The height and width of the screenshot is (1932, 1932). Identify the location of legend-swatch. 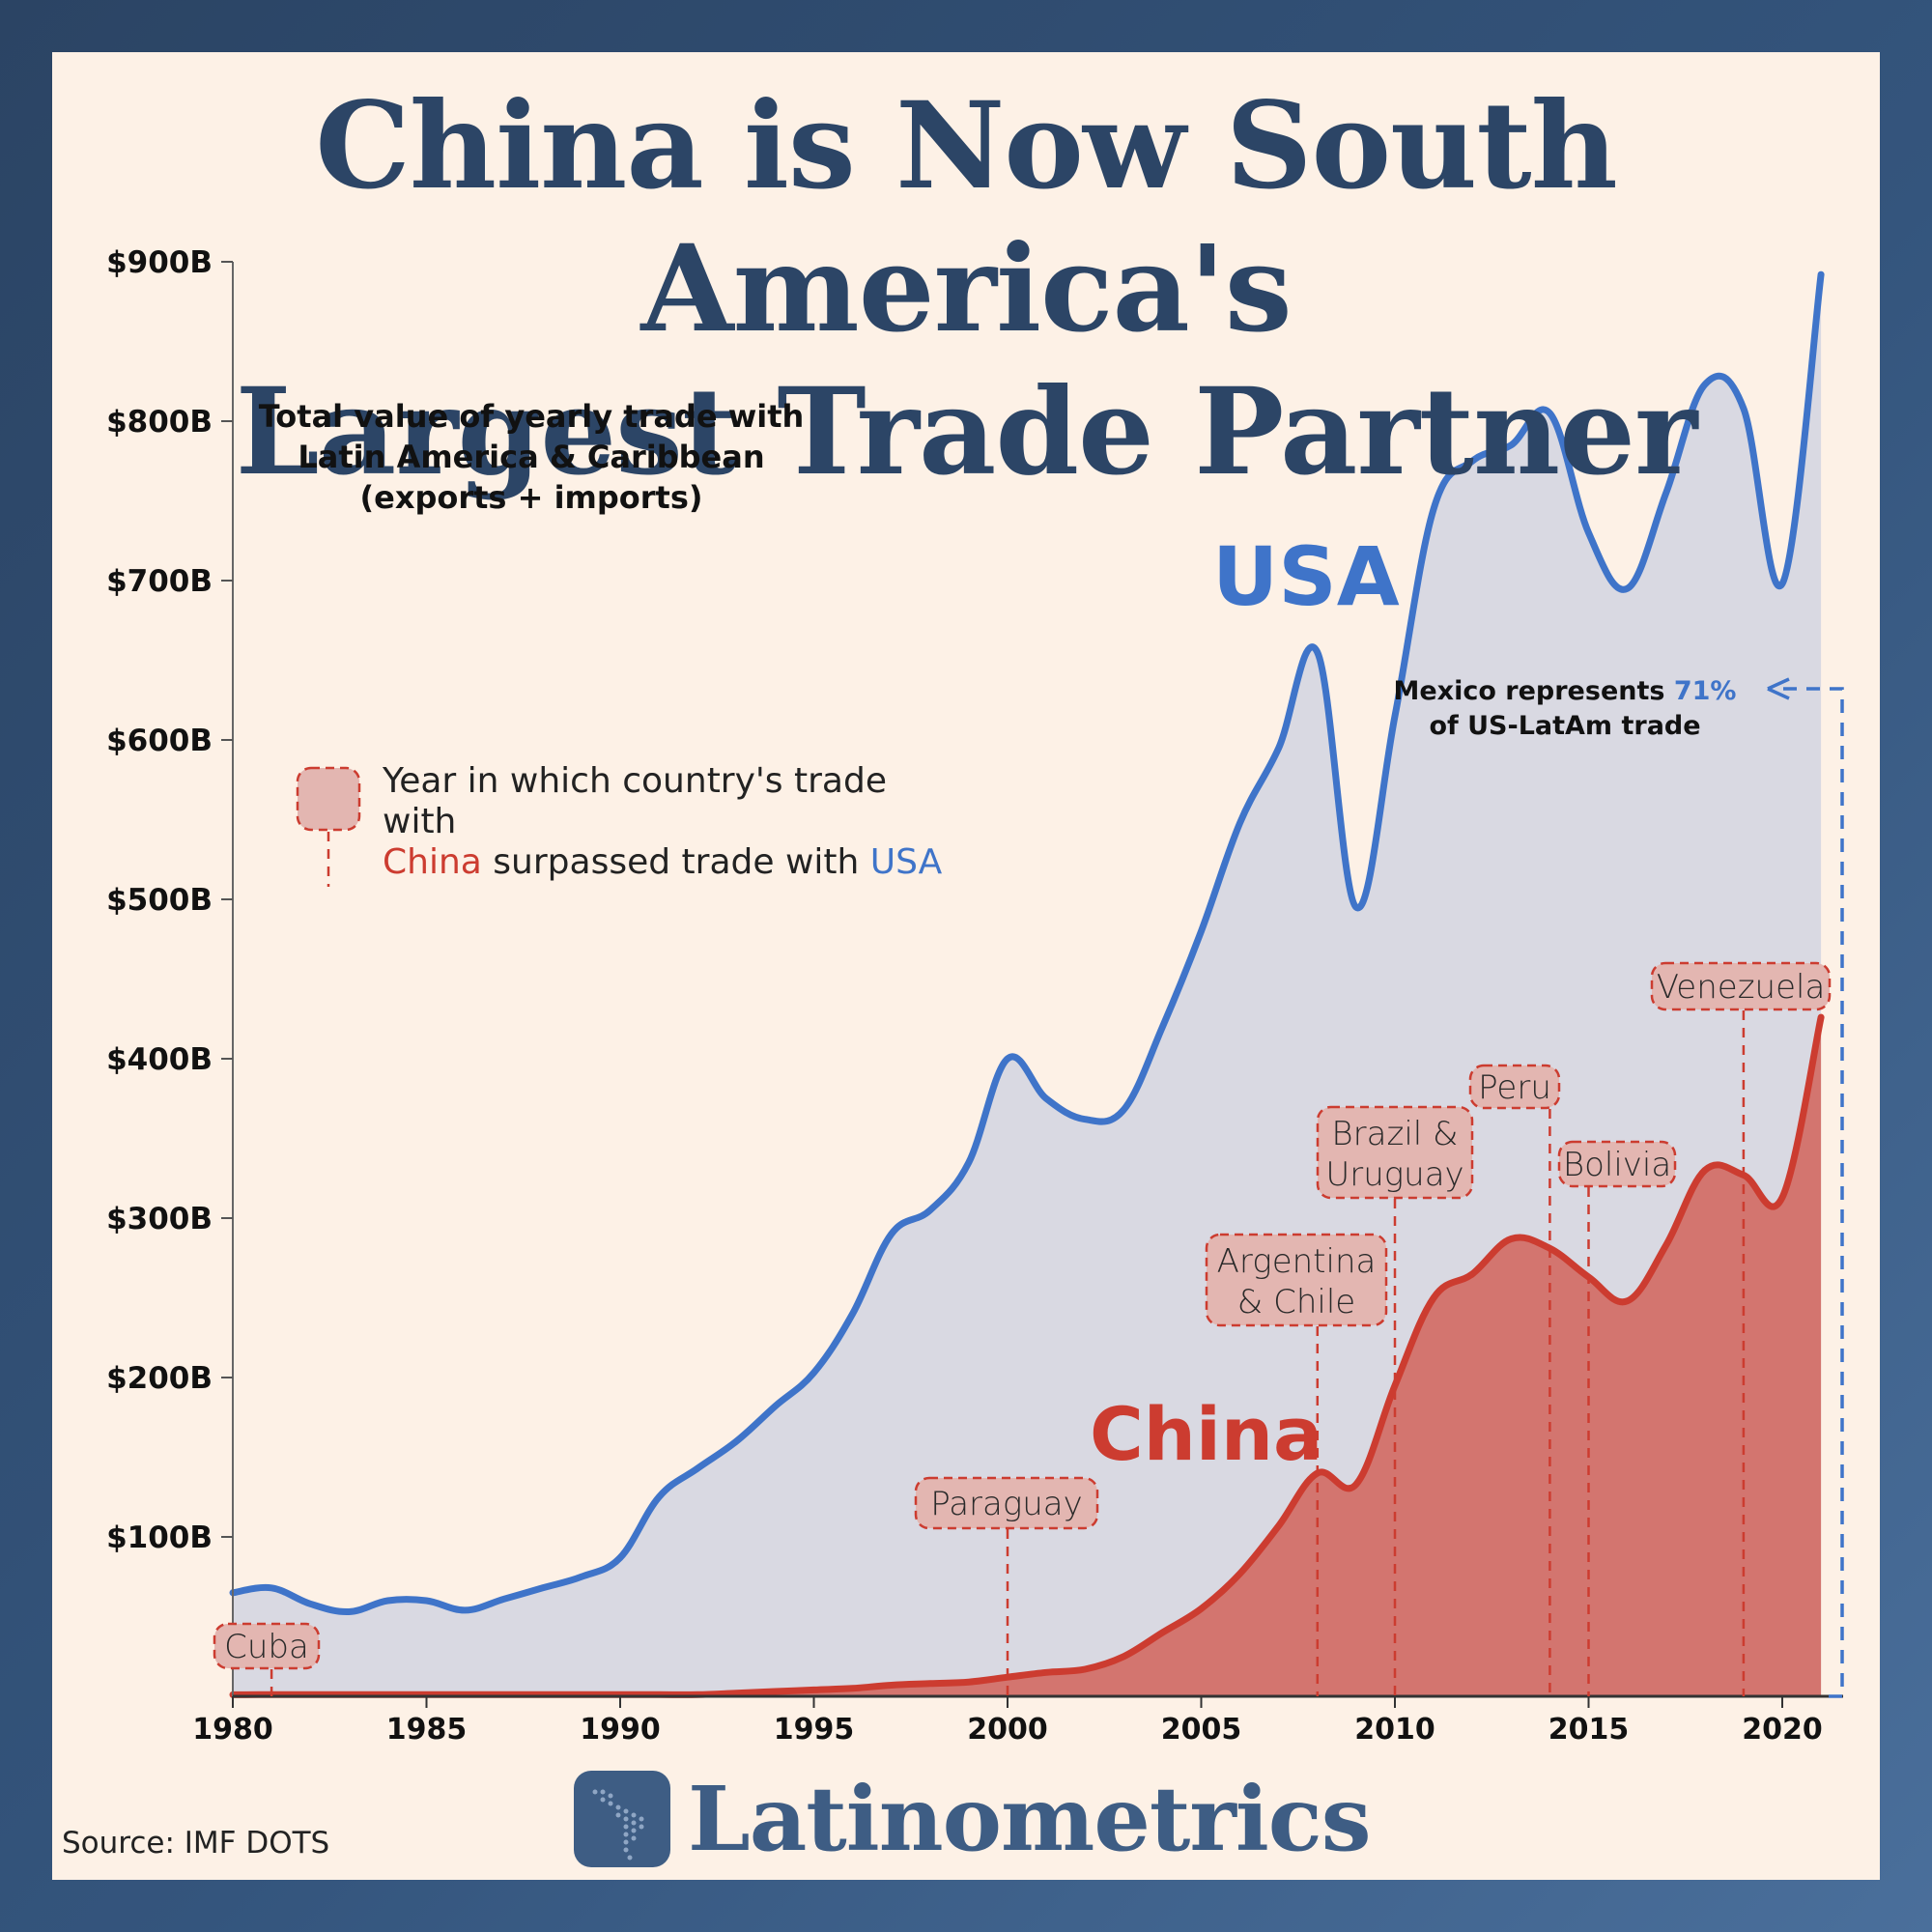
(328, 826).